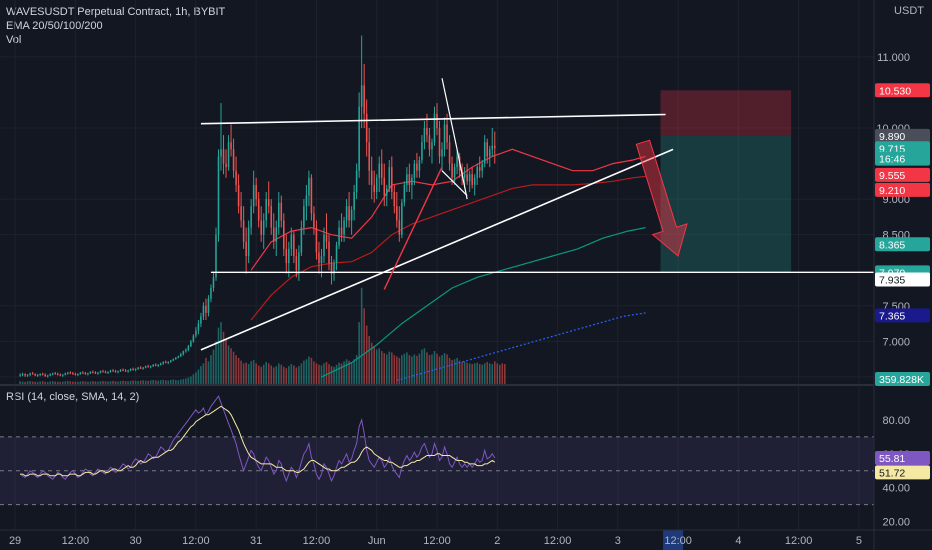 Image resolution: width=932 pixels, height=550 pixels. I want to click on rsi-tag: 55.81, so click(892, 459).